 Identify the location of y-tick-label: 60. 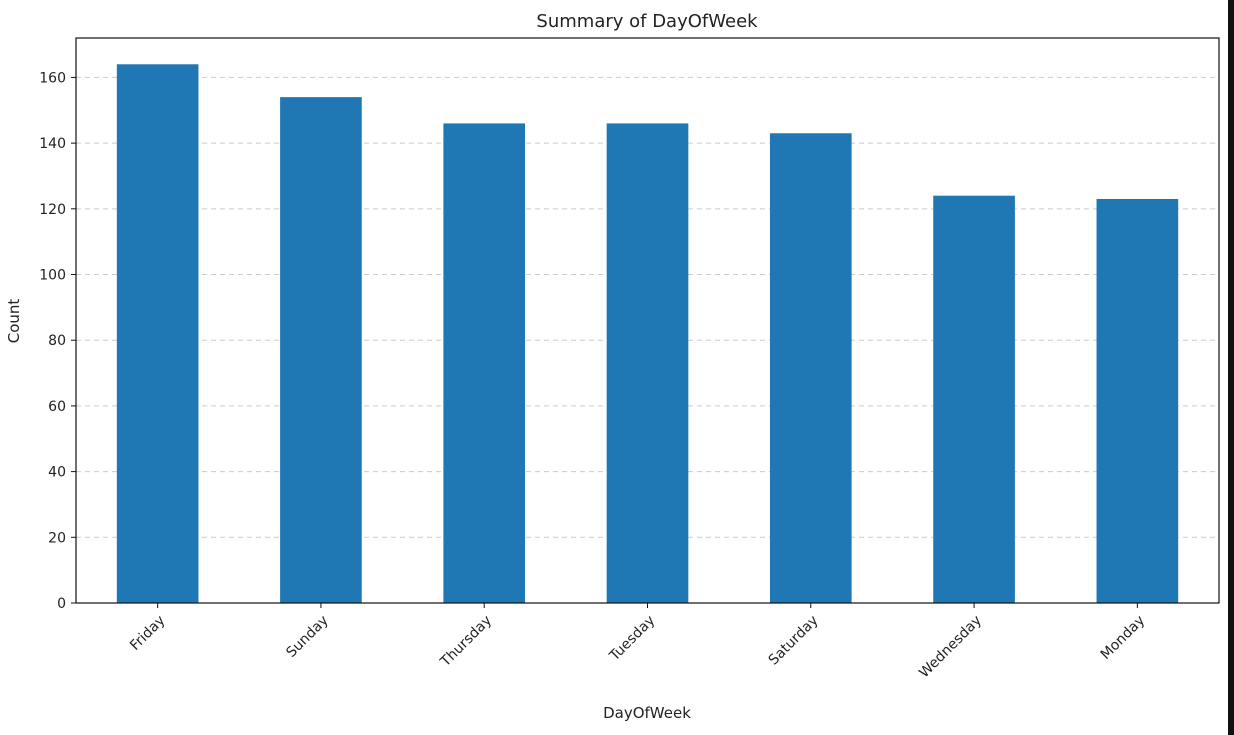
(57, 407).